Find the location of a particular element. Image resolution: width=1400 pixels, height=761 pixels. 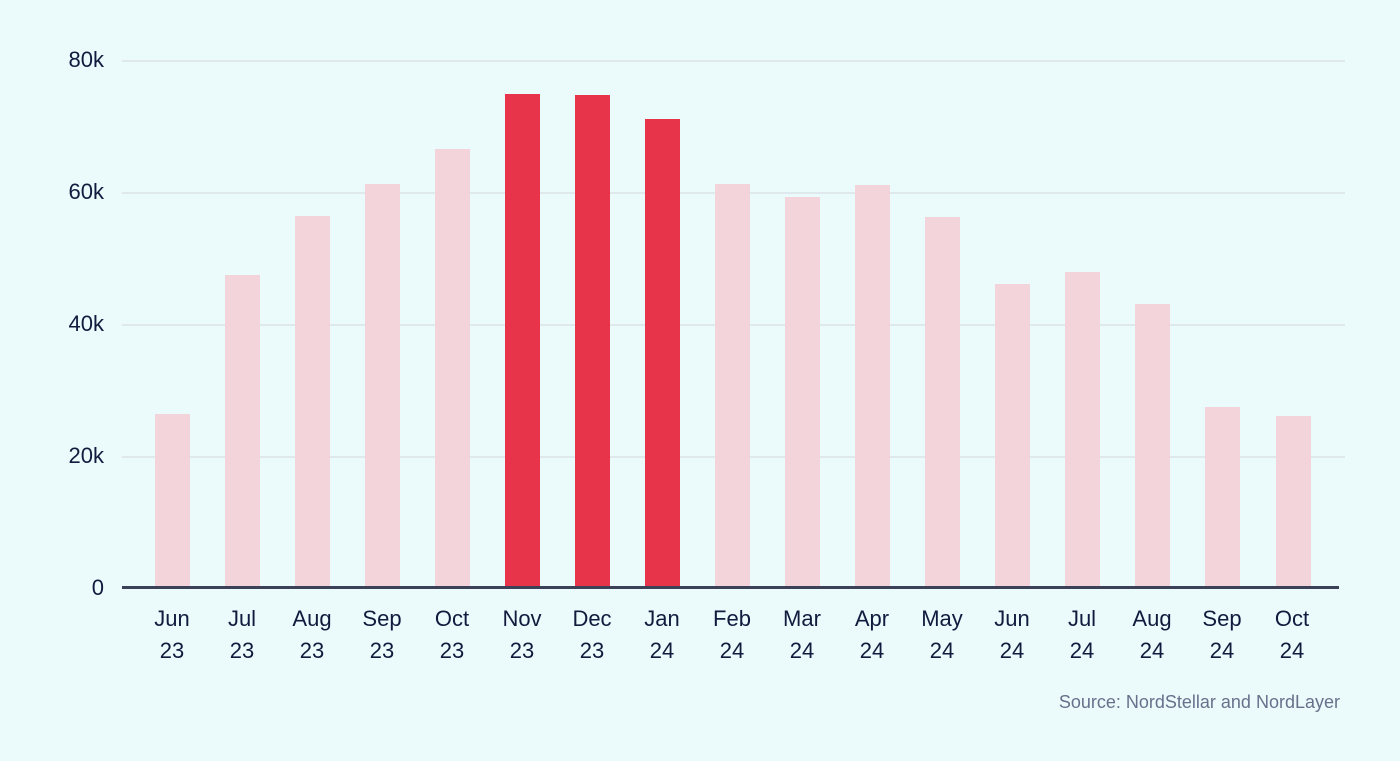

x-tick-line: Mar is located at coordinates (802, 618).